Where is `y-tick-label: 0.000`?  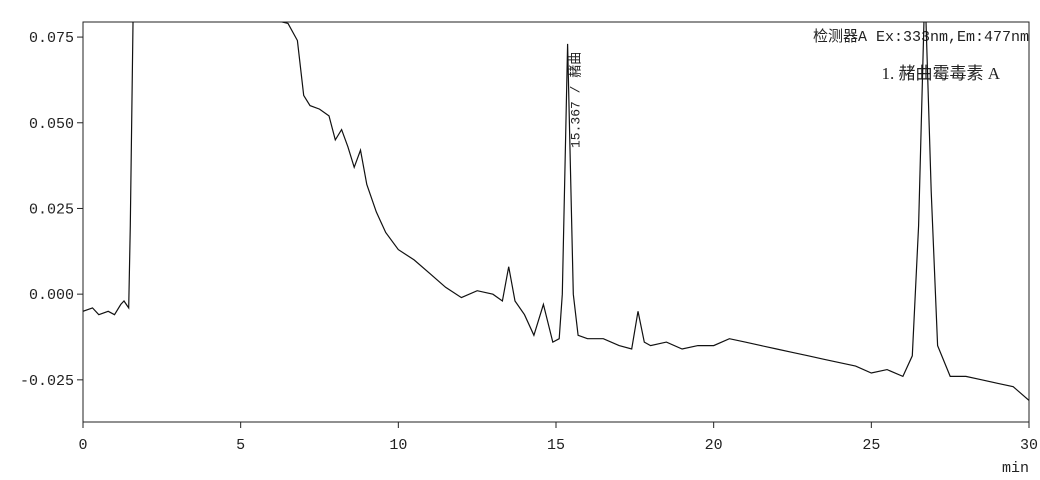 y-tick-label: 0.000 is located at coordinates (51, 295).